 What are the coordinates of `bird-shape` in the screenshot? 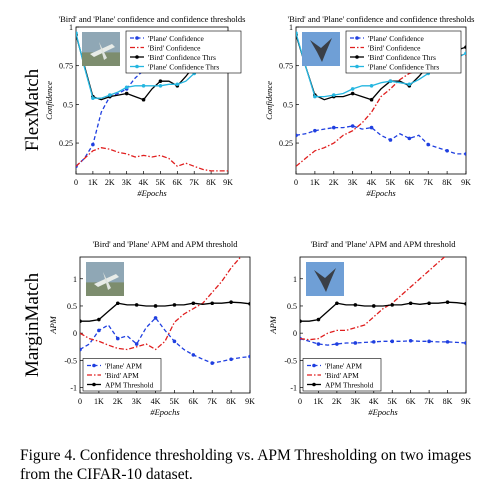 It's located at (321, 50).